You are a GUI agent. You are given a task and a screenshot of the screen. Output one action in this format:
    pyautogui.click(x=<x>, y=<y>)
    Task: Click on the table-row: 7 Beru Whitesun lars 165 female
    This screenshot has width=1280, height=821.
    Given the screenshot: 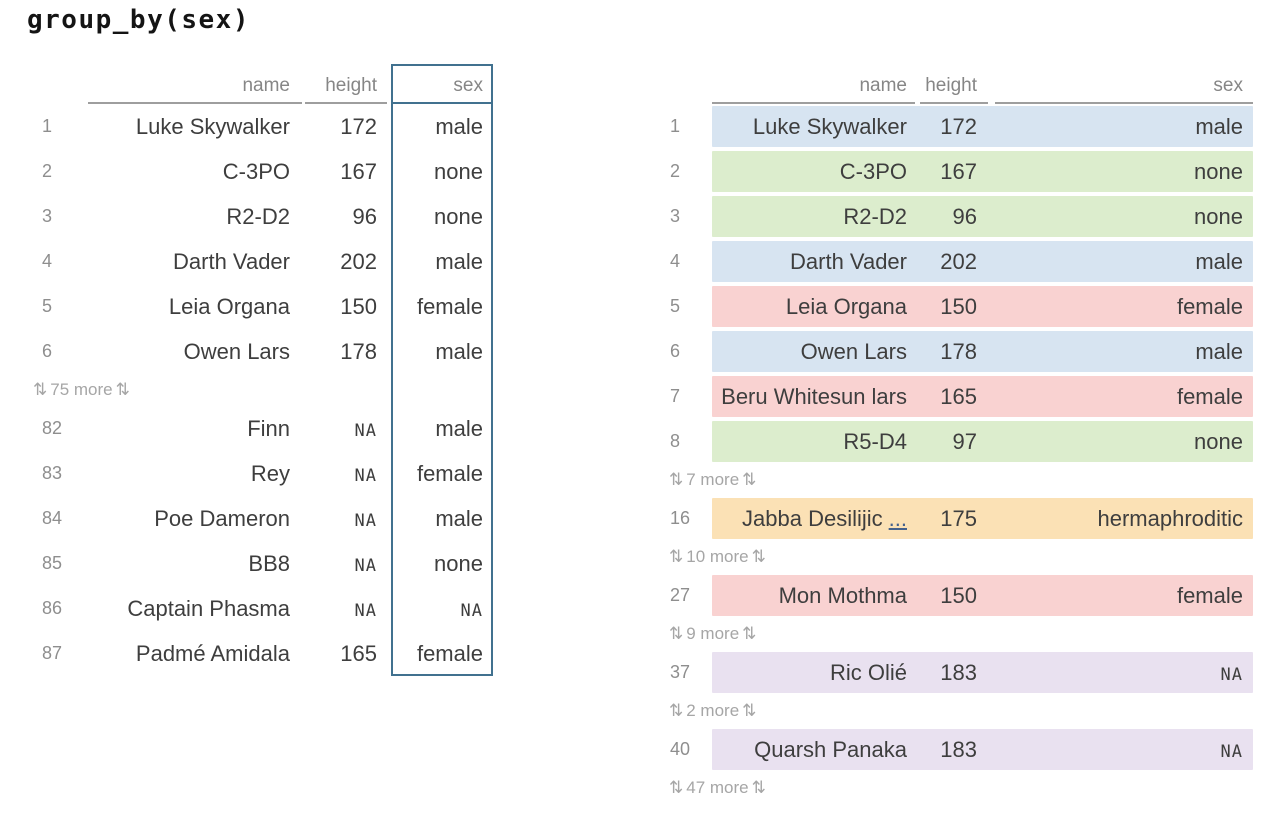 What is the action you would take?
    pyautogui.click(x=958, y=396)
    